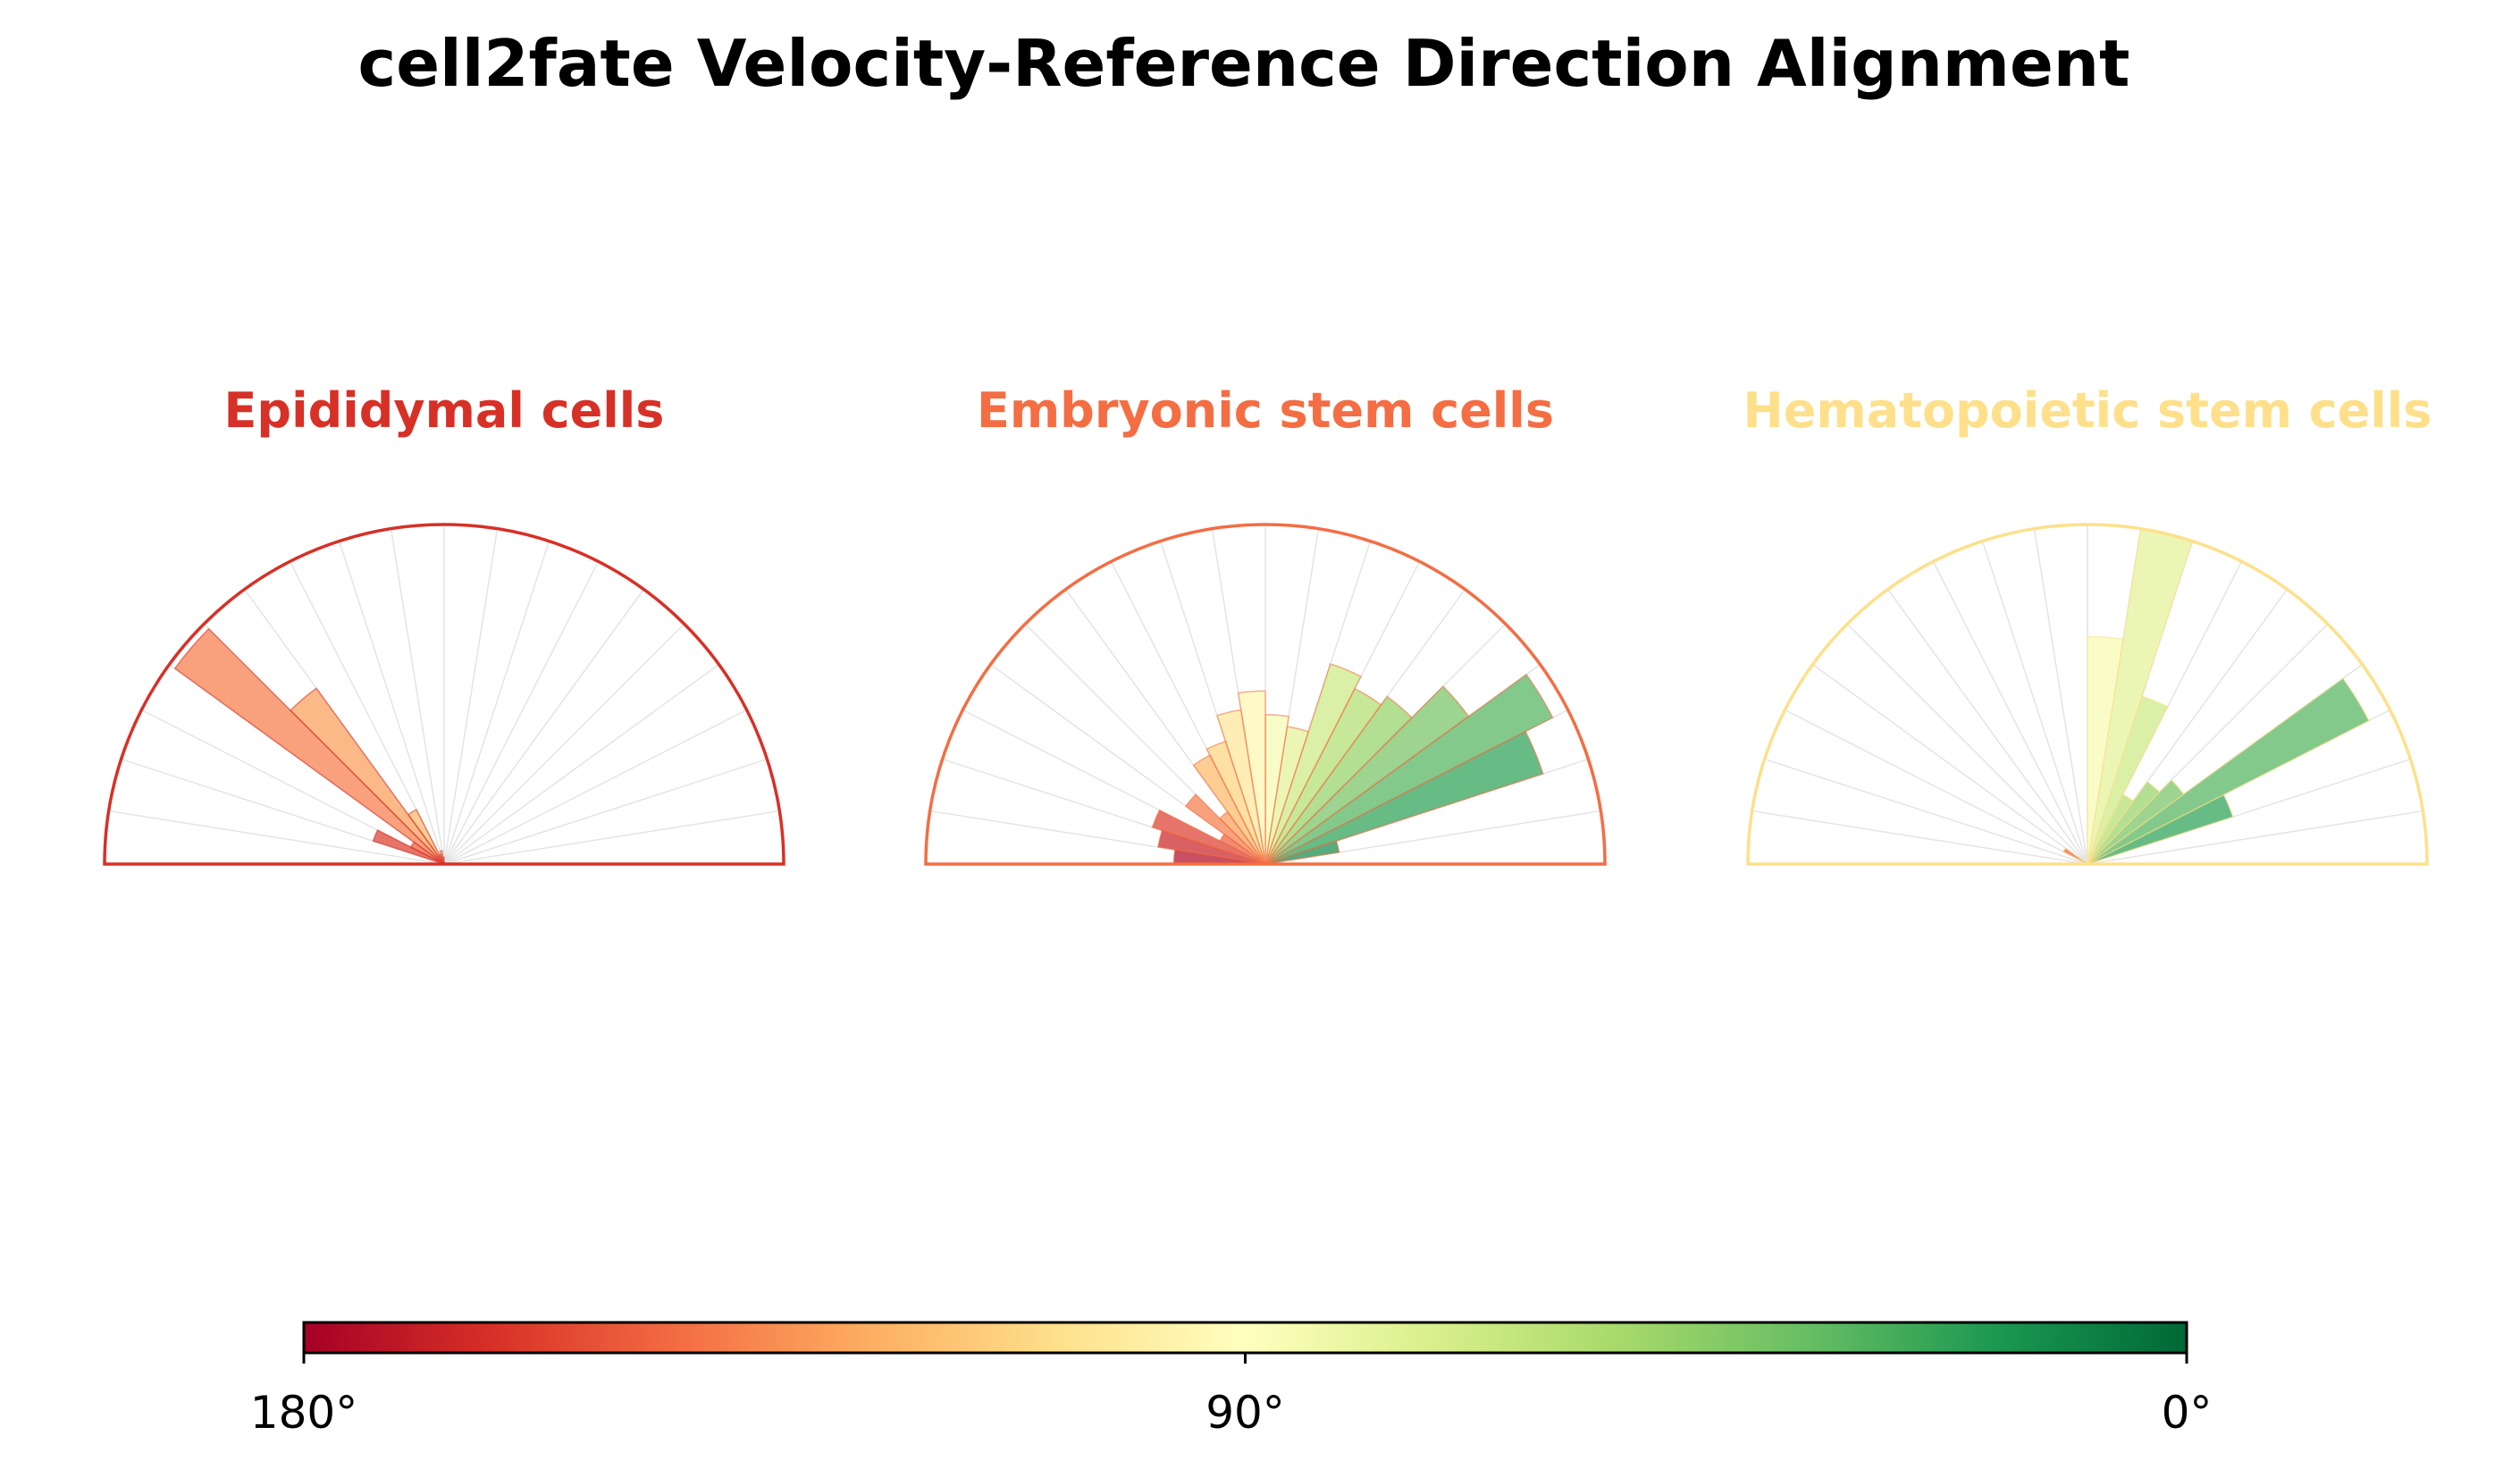 This screenshot has height=1469, width=2520. What do you see at coordinates (303, 1413) in the screenshot?
I see `colorbar-tick-label: 180°` at bounding box center [303, 1413].